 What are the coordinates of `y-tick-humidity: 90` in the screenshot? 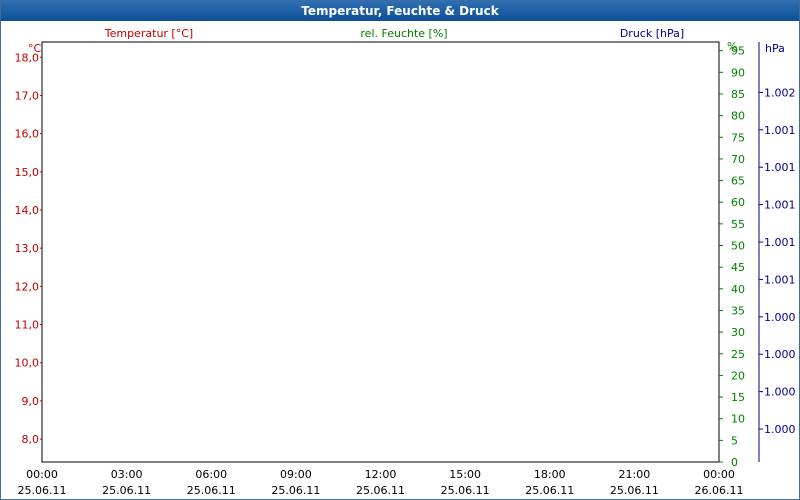 It's located at (738, 72).